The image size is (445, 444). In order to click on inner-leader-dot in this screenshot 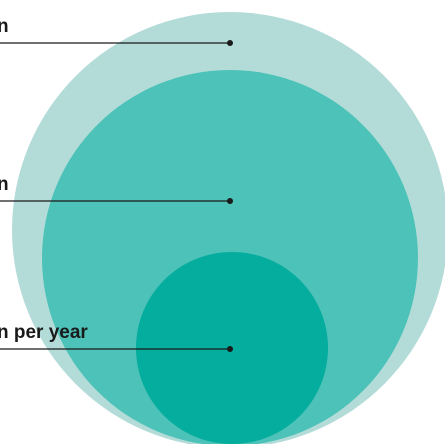, I will do `click(230, 349)`.